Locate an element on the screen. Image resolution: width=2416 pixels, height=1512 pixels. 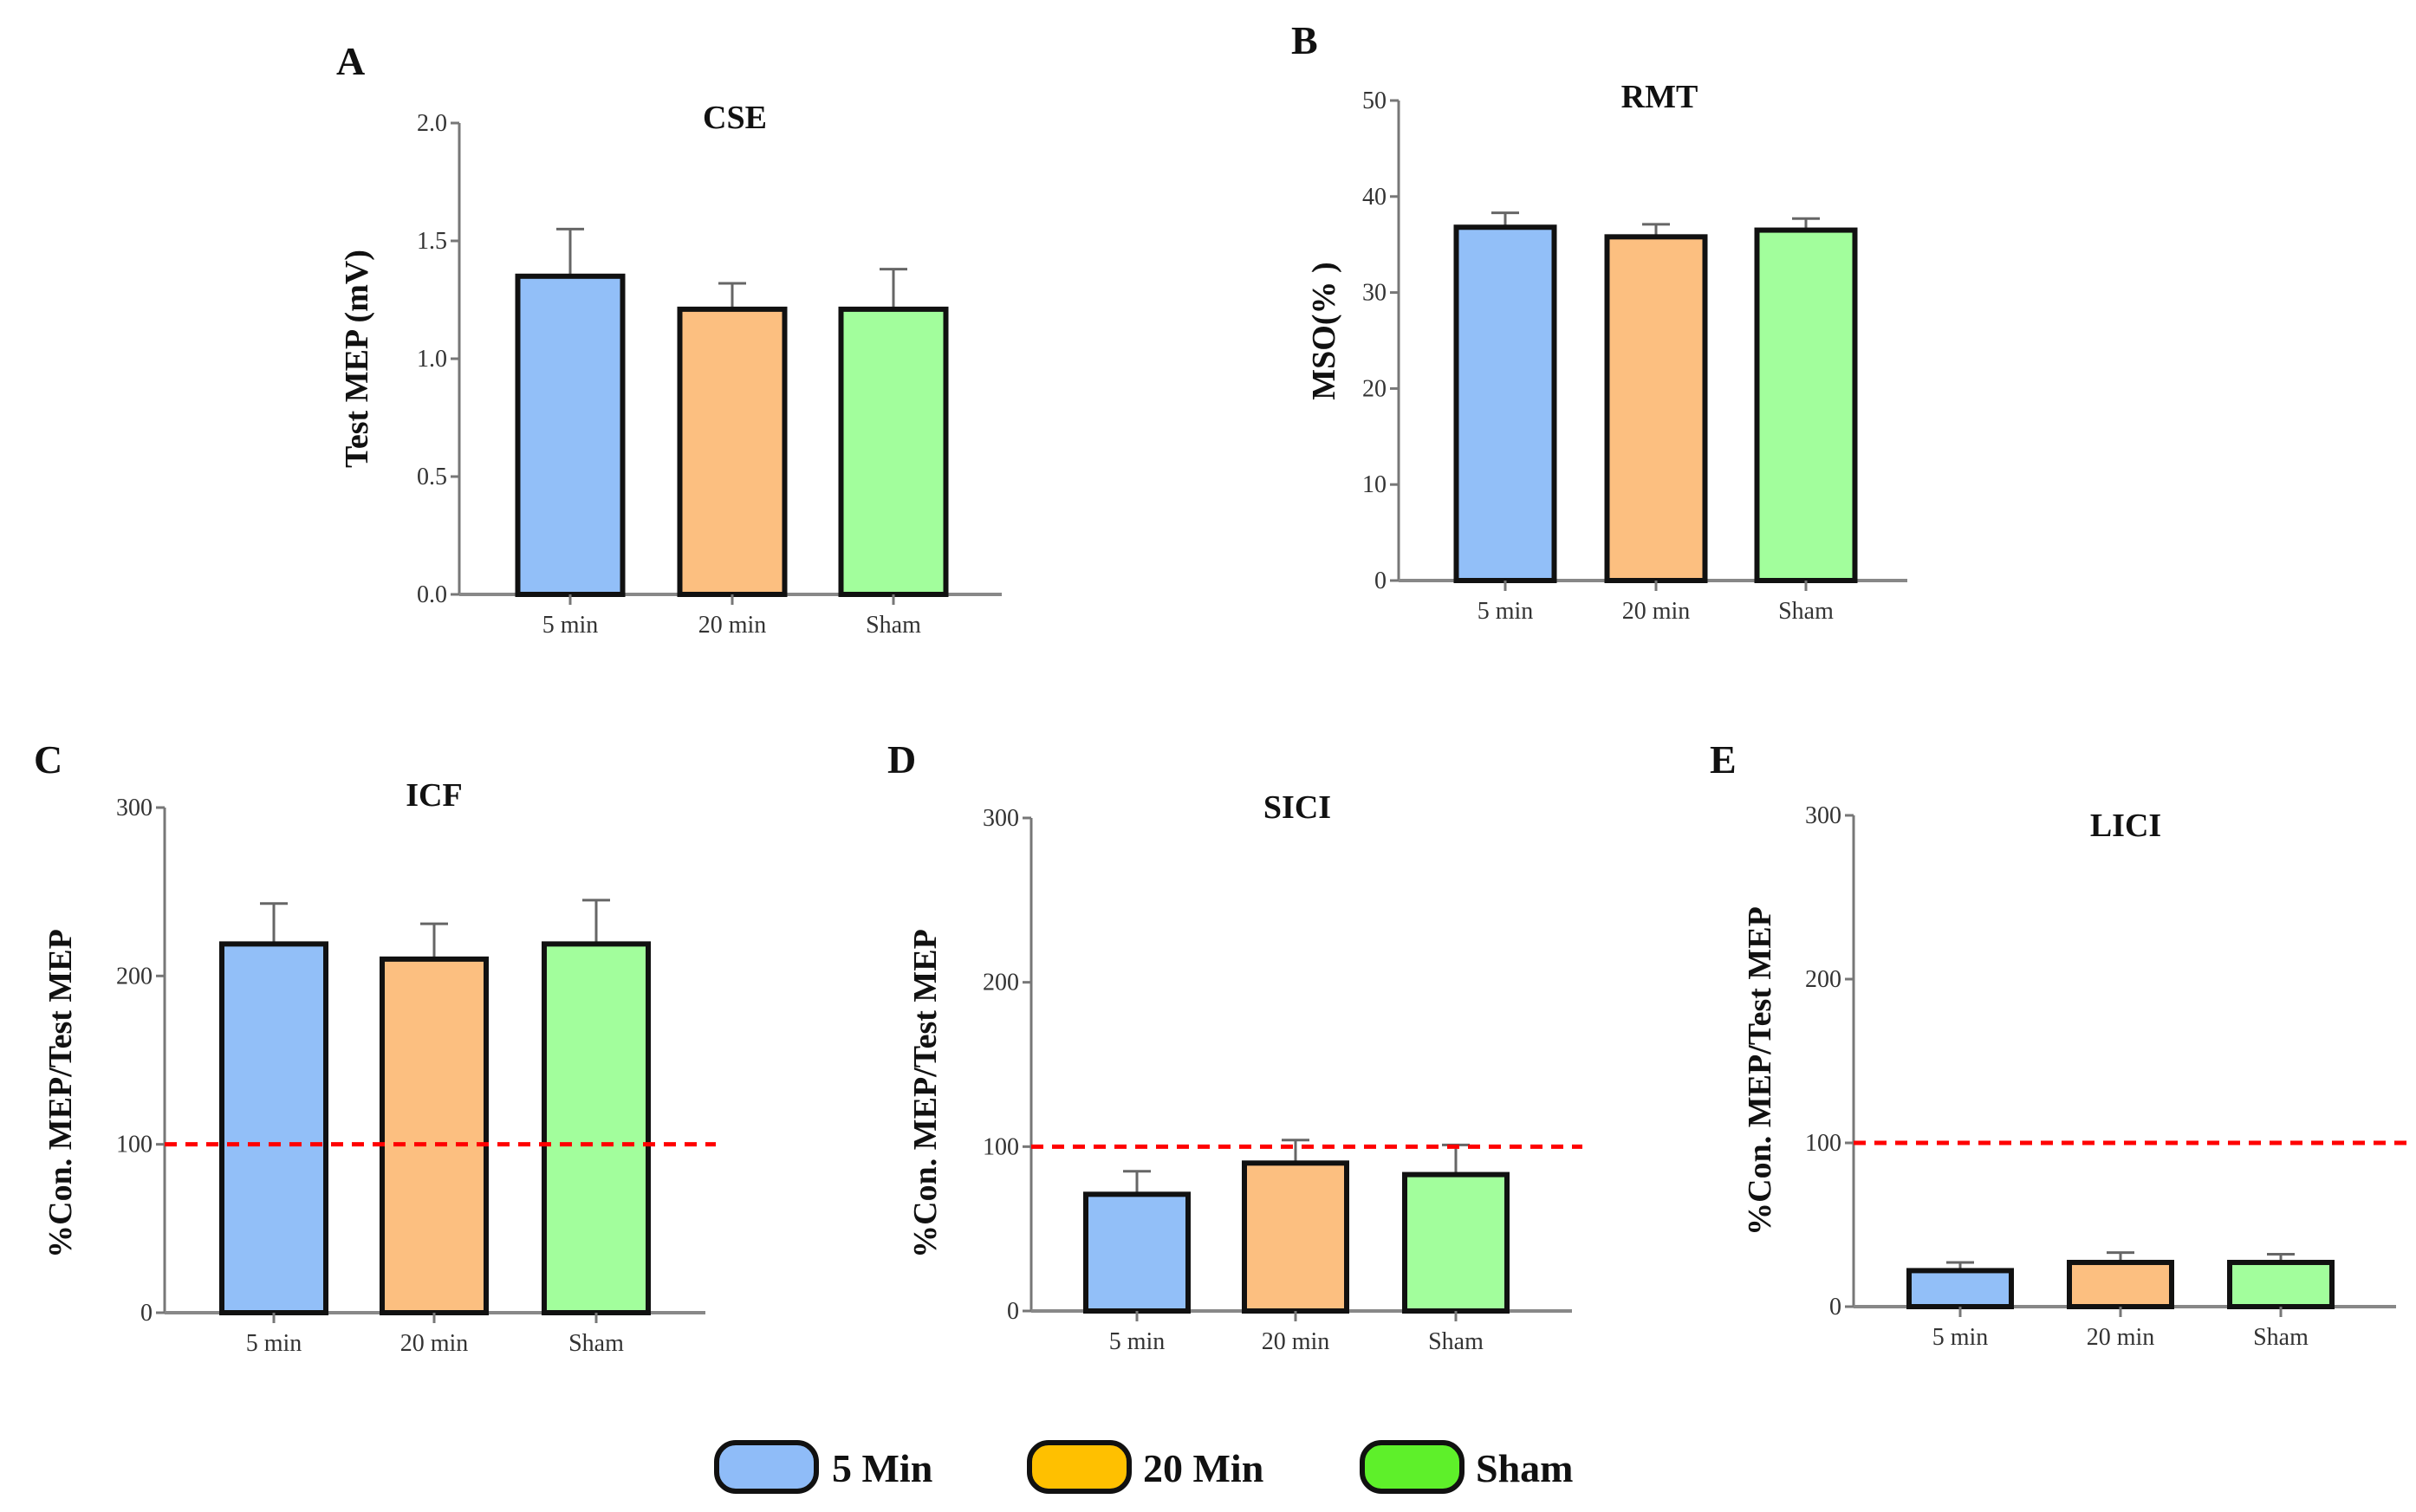
chart-title: ICF is located at coordinates (434, 795).